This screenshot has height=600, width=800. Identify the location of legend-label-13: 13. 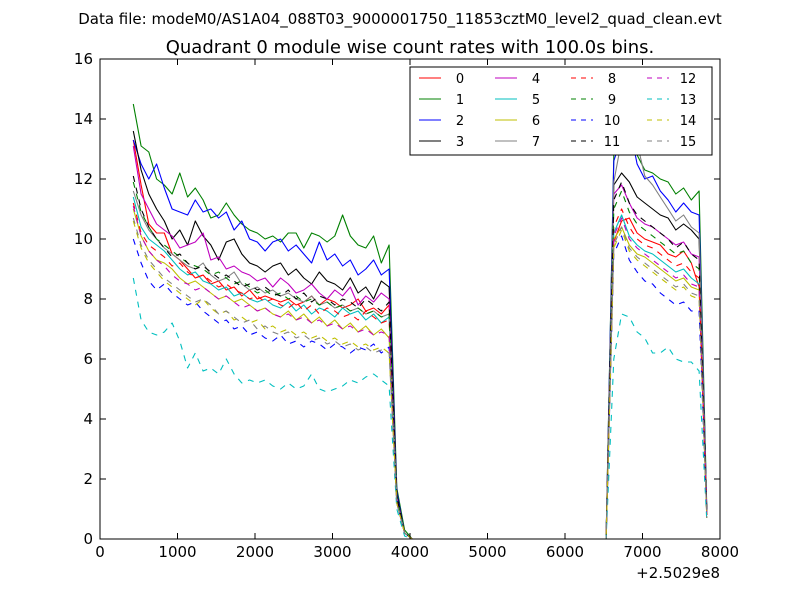
(688, 100).